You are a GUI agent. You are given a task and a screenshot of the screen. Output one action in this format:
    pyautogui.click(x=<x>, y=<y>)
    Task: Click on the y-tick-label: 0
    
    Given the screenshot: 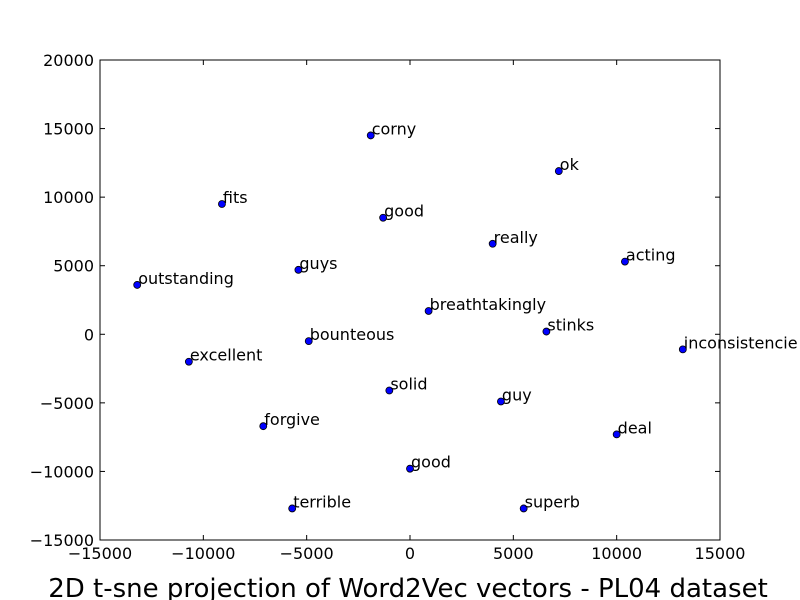 What is the action you would take?
    pyautogui.click(x=89, y=334)
    